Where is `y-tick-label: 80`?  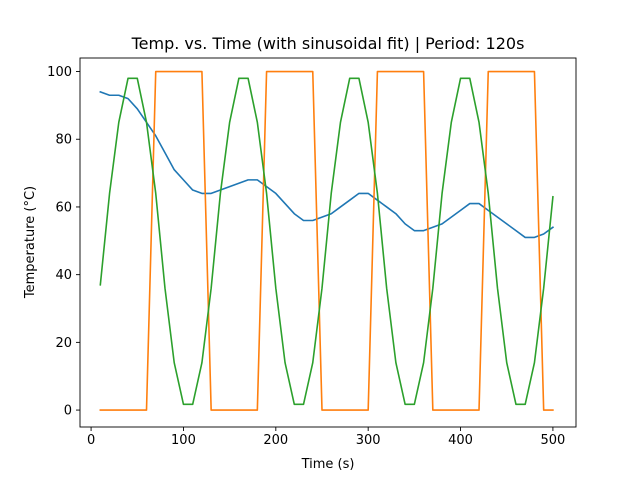
y-tick-label: 80 is located at coordinates (63, 140).